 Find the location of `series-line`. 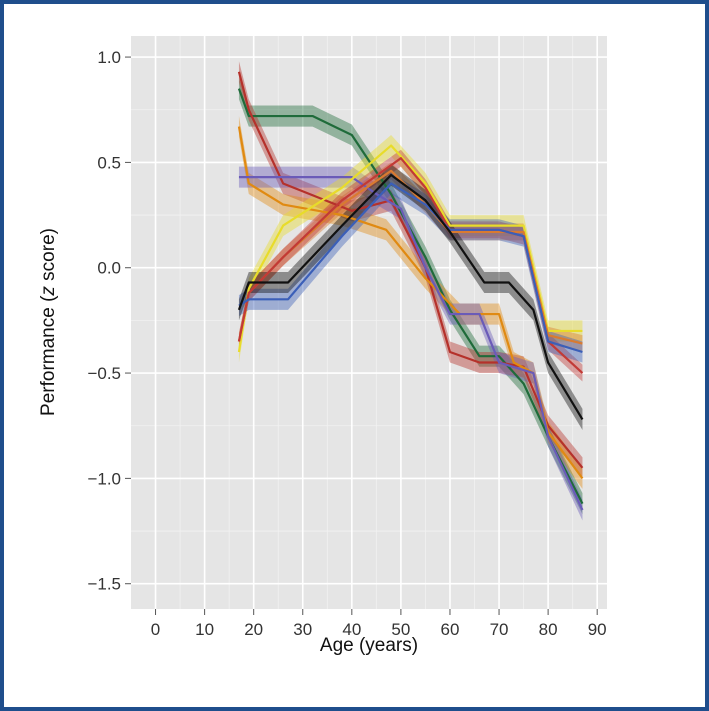

series-line is located at coordinates (410, 248).